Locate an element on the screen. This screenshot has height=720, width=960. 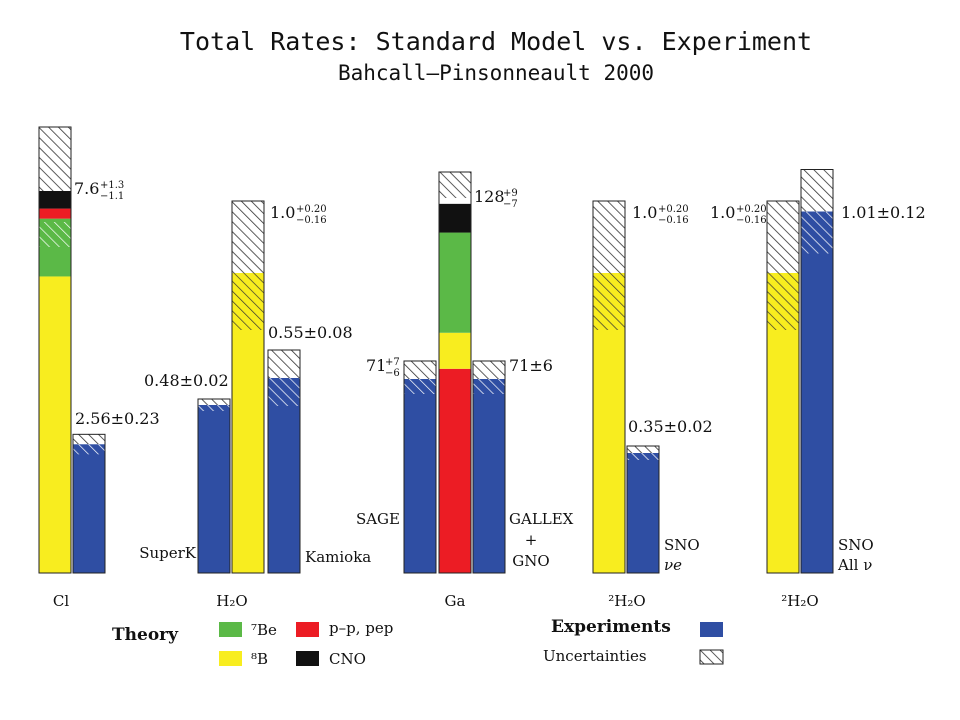
chart-subtitle: Bahcall–Pinsonneault 2000 is located at coordinates (496, 73).